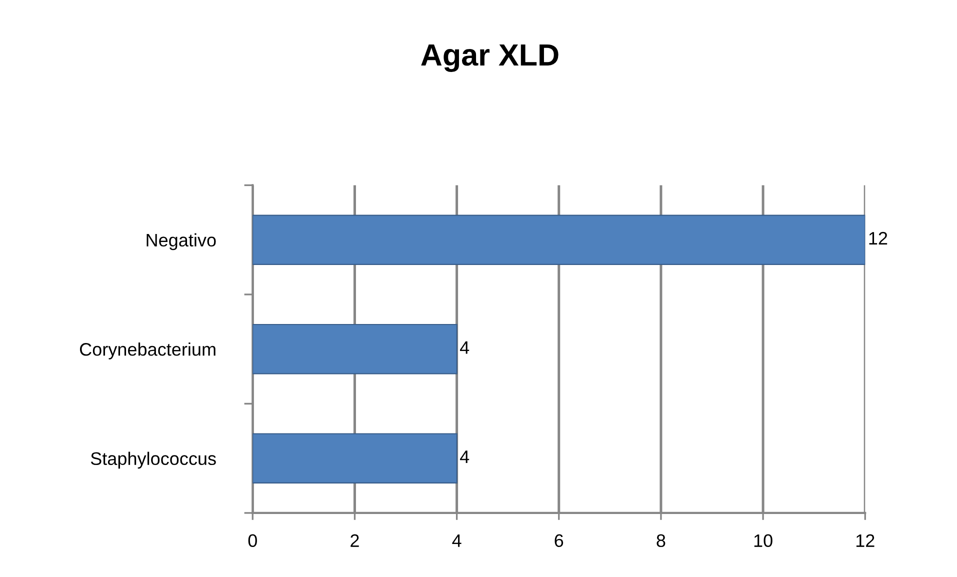 Image resolution: width=957 pixels, height=577 pixels. I want to click on y-tick-label: Staphylococcus, so click(153, 460).